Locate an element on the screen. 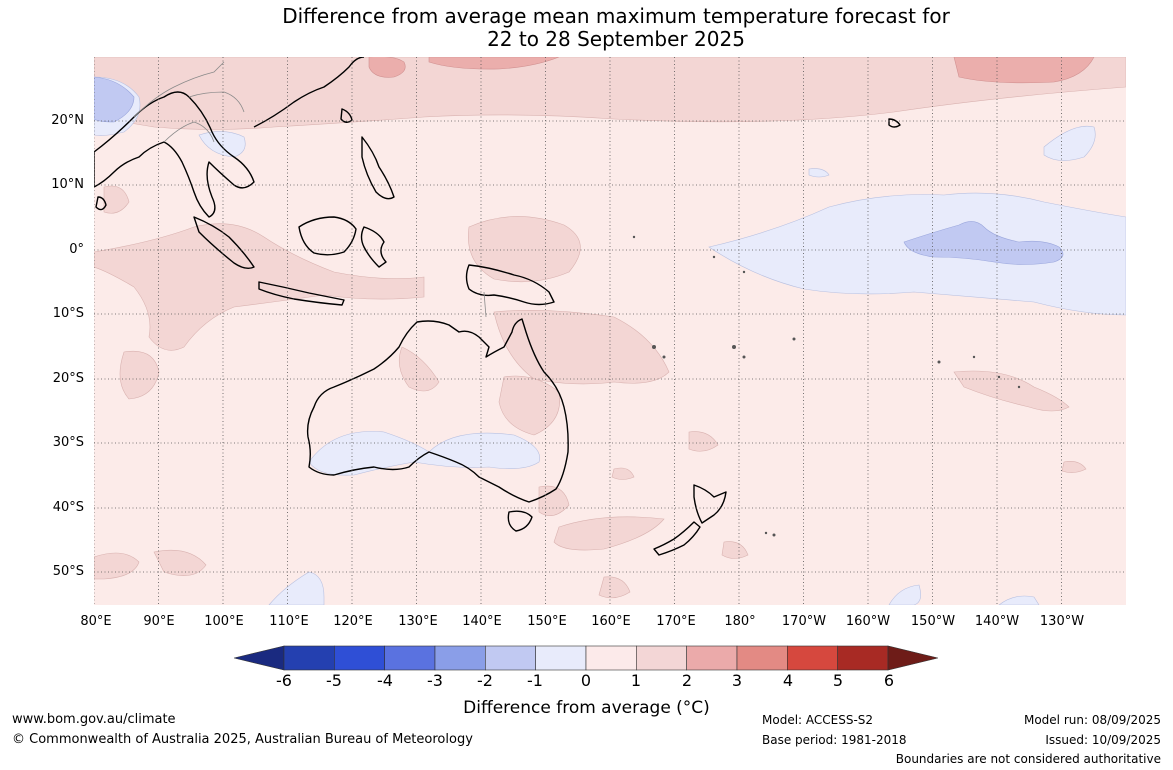 The height and width of the screenshot is (770, 1173). lon-label-160e: 160°E is located at coordinates (611, 621).